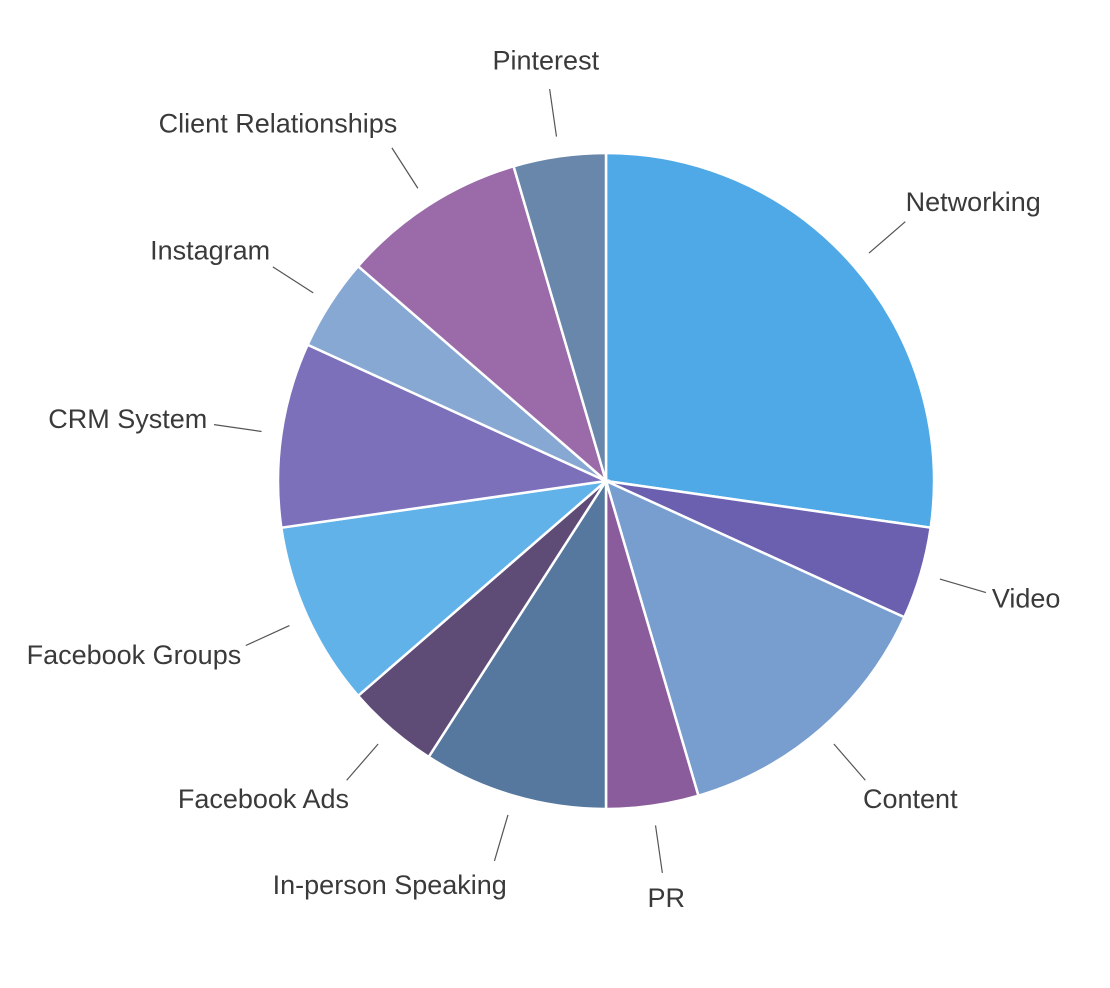 The width and height of the screenshot is (1110, 988). I want to click on slice-label: Content, so click(910, 799).